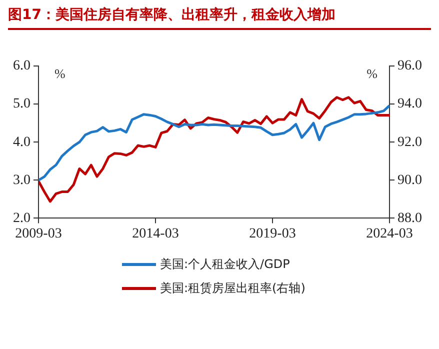 This screenshot has width=439, height=349. Describe the element at coordinates (372, 73) in the screenshot. I see `y2-axis-title: %` at that location.